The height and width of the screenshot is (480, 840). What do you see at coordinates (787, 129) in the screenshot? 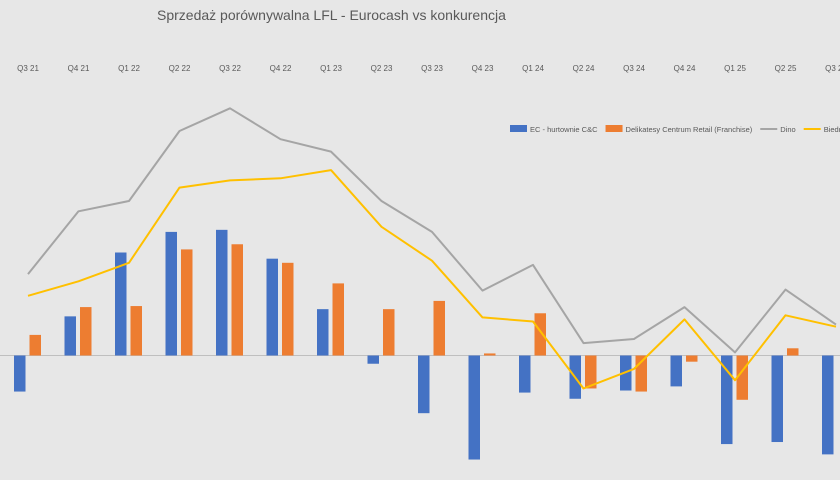
I see `legend-label: Dino` at bounding box center [787, 129].